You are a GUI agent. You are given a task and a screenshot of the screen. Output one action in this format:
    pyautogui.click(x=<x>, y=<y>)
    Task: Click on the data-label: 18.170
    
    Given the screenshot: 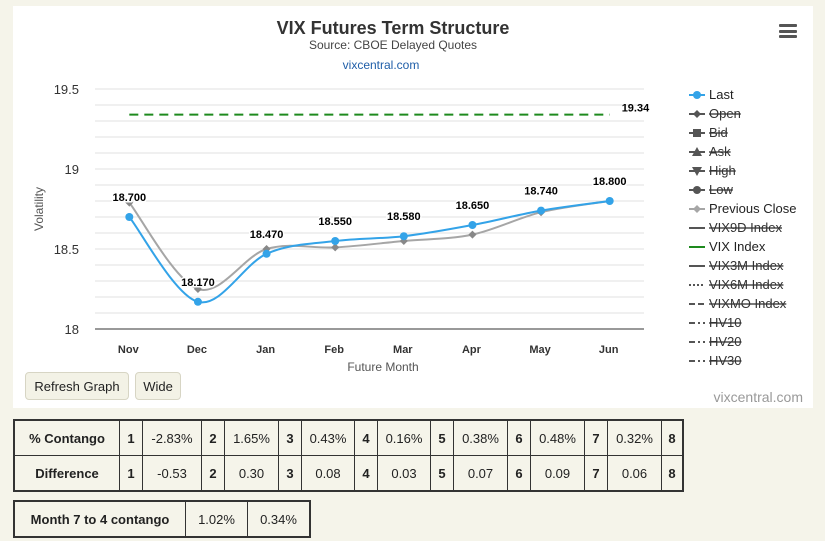 What is the action you would take?
    pyautogui.click(x=198, y=283)
    